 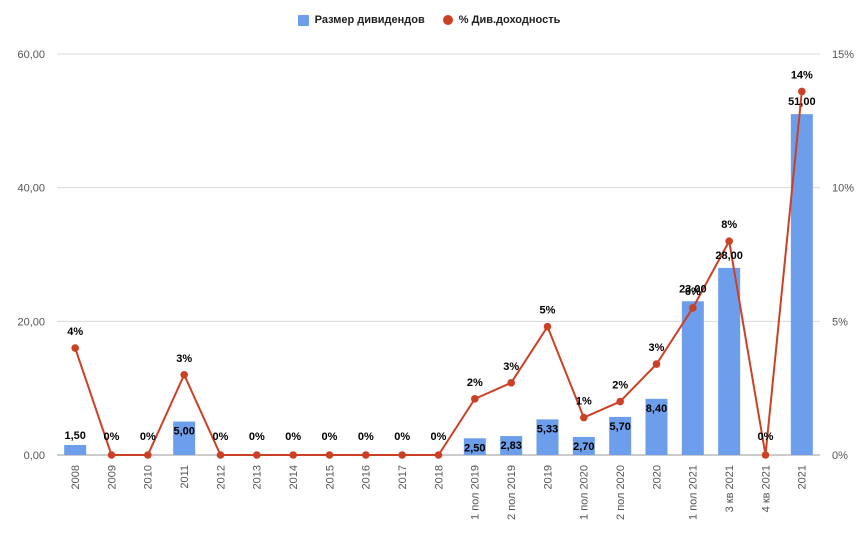 What do you see at coordinates (330, 477) in the screenshot?
I see `x-tick-label: 2015` at bounding box center [330, 477].